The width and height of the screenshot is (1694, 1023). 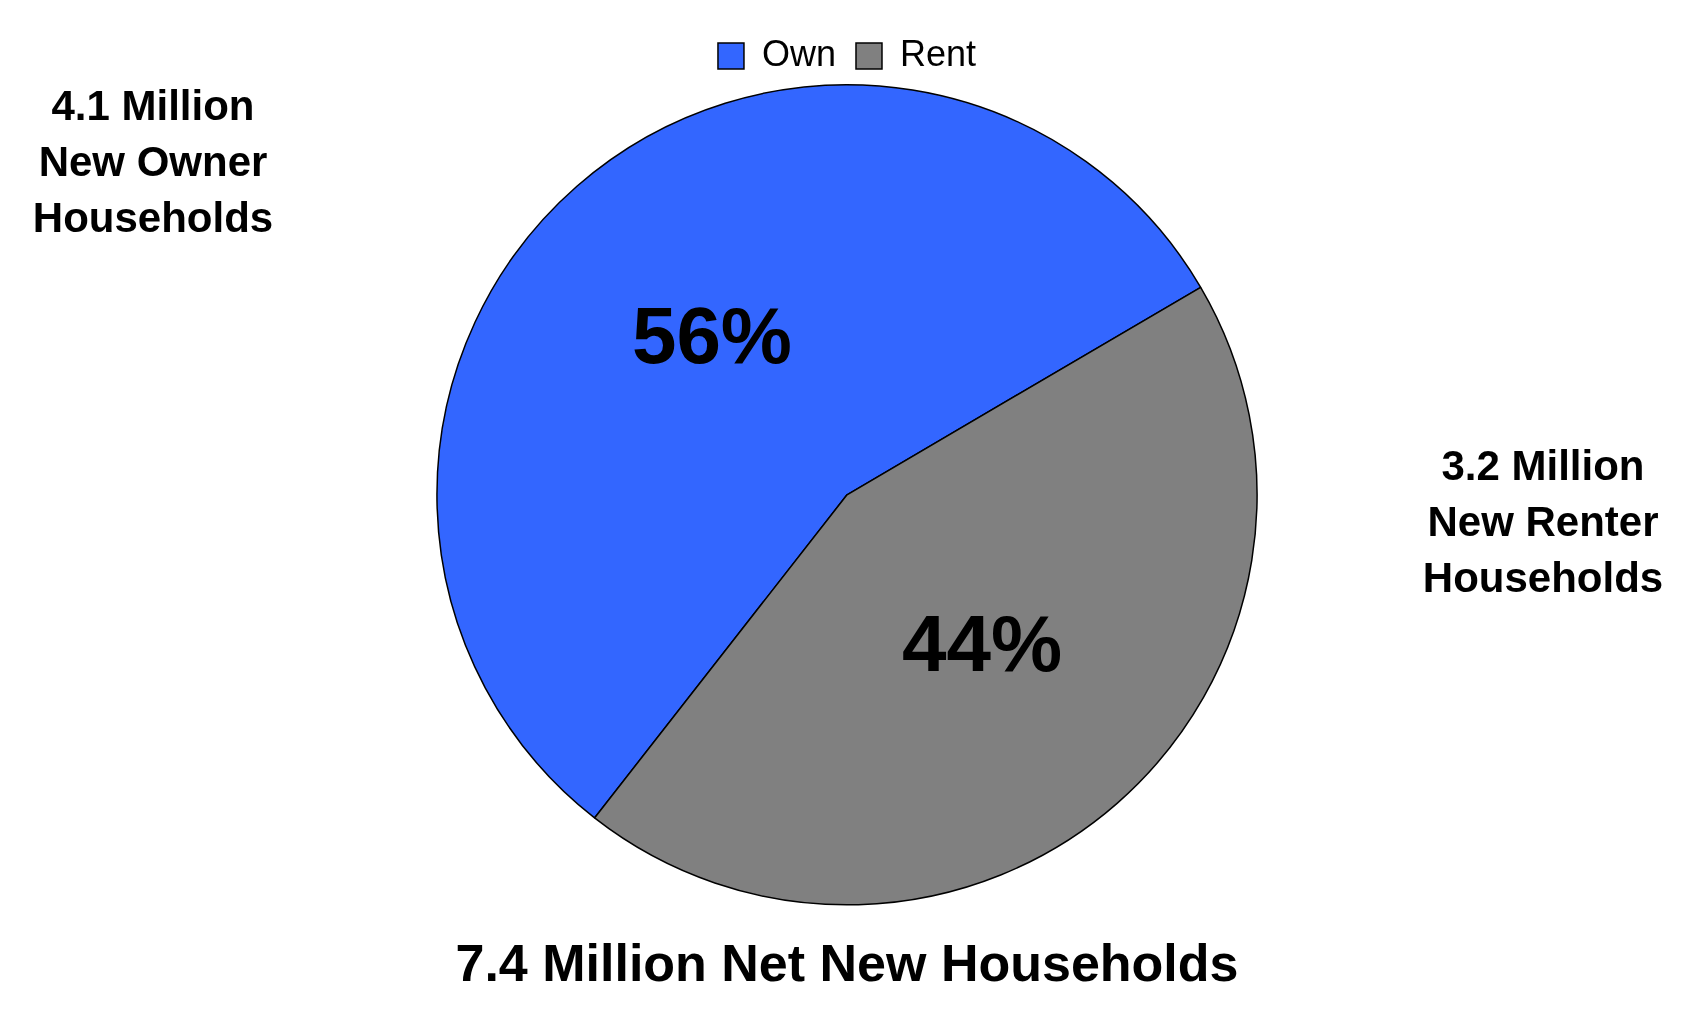 I want to click on legend-label: Own, so click(x=798, y=53).